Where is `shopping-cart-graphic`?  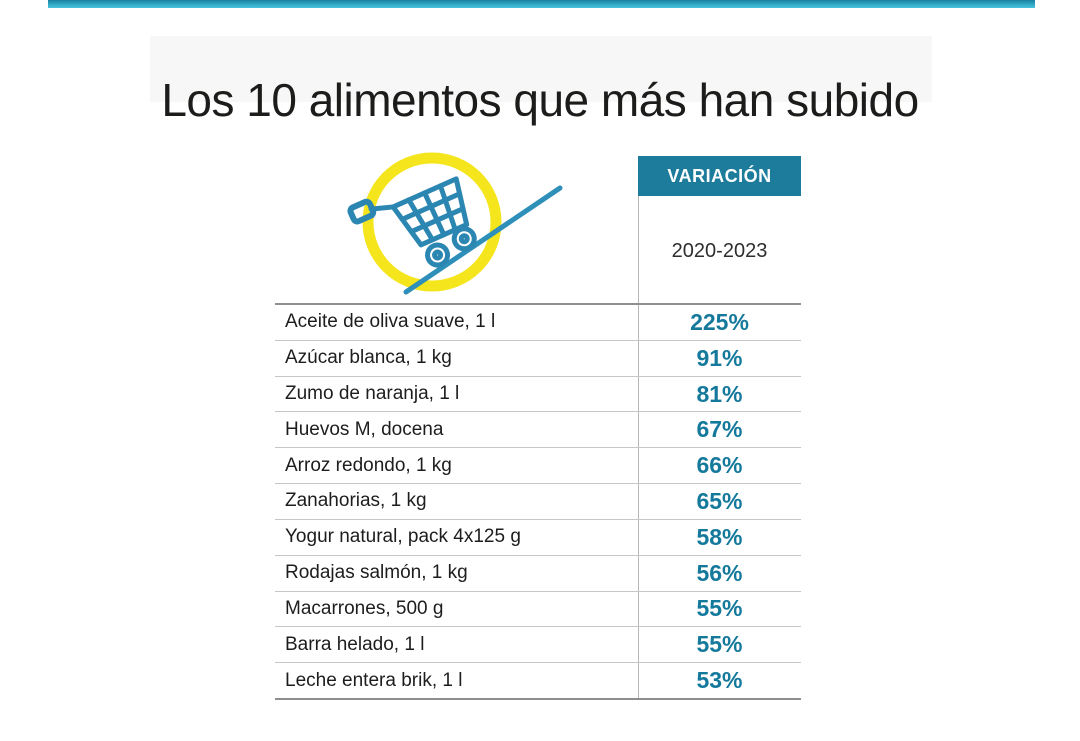
shopping-cart-graphic is located at coordinates (455, 223).